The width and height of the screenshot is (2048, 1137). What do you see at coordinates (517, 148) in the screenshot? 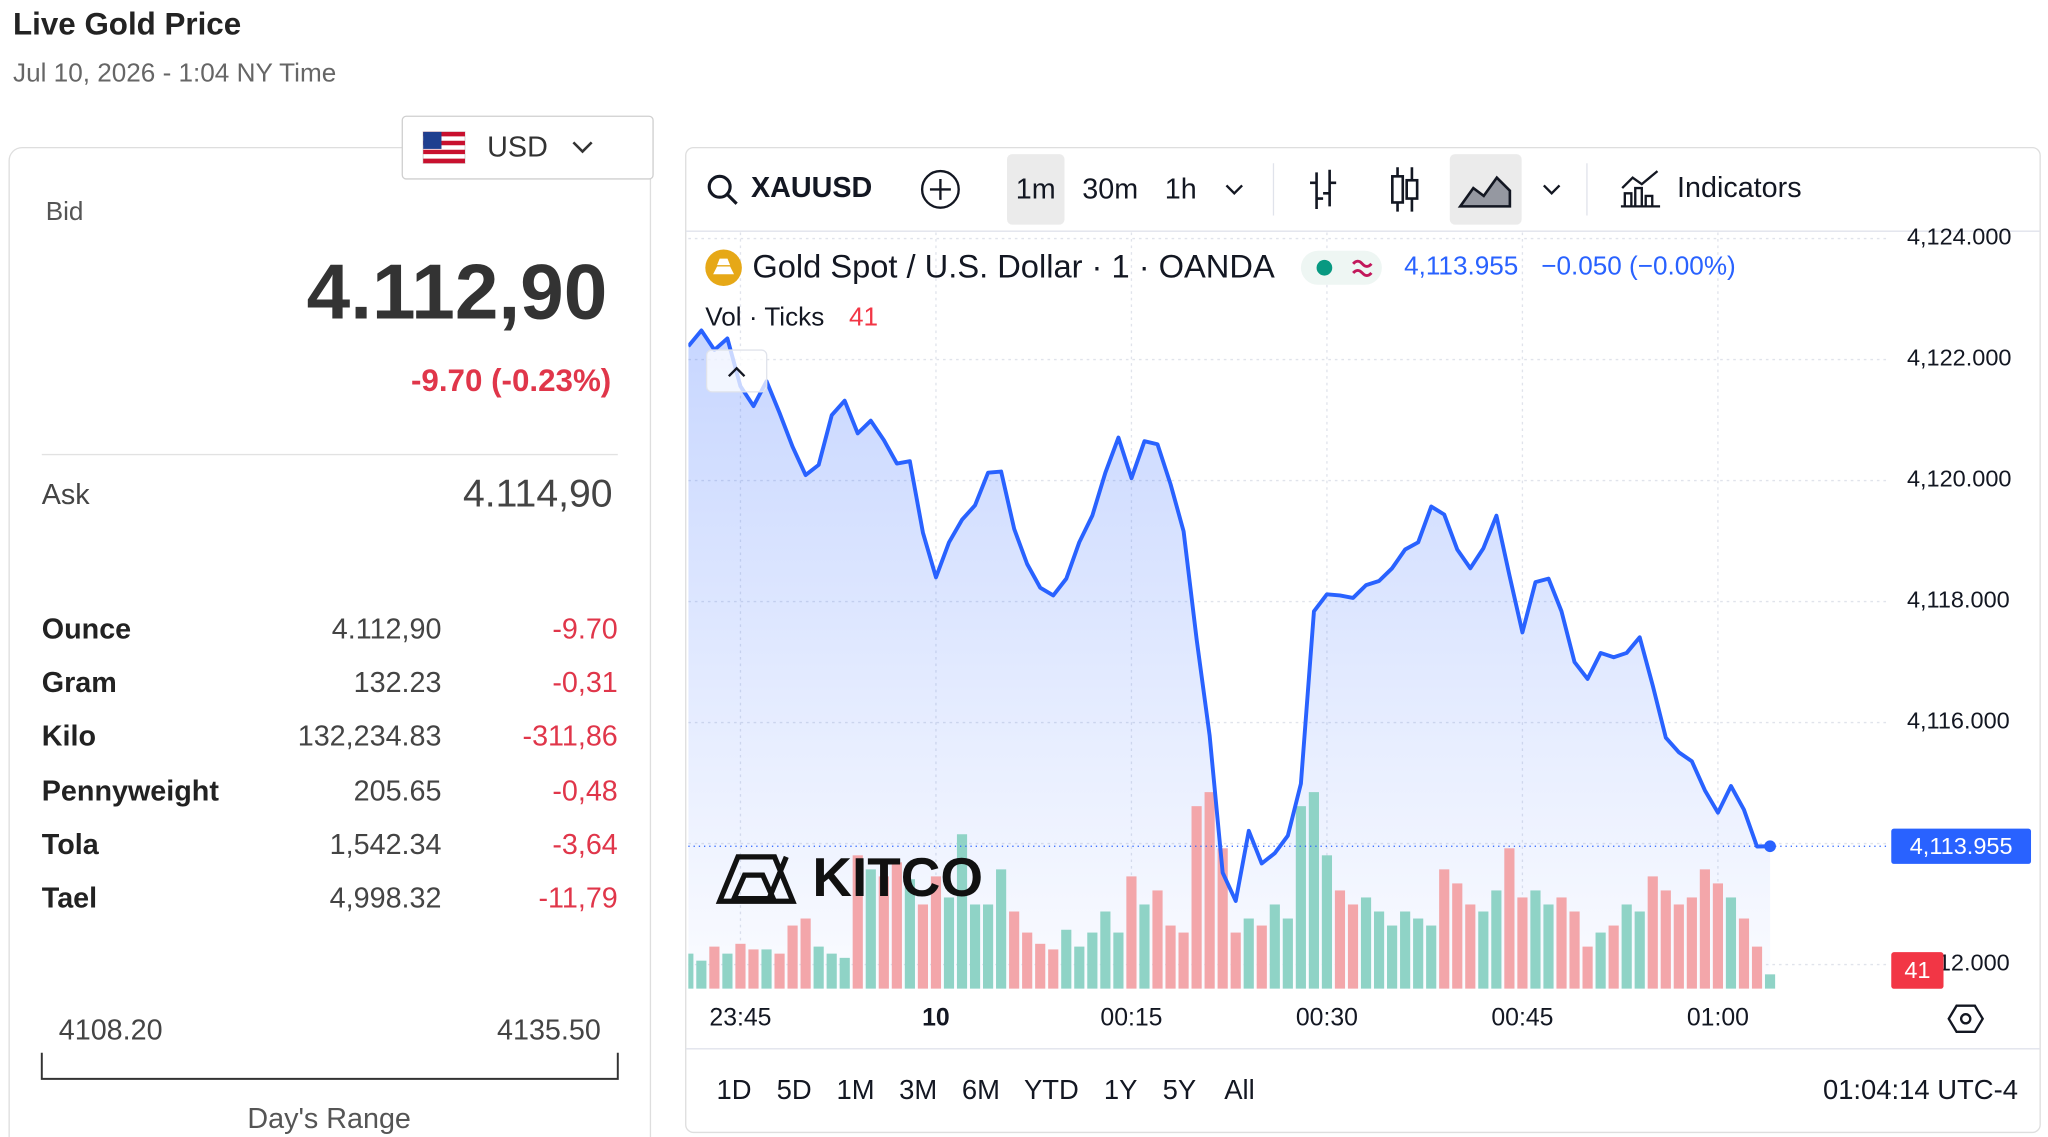
I see `currency-label: USD` at bounding box center [517, 148].